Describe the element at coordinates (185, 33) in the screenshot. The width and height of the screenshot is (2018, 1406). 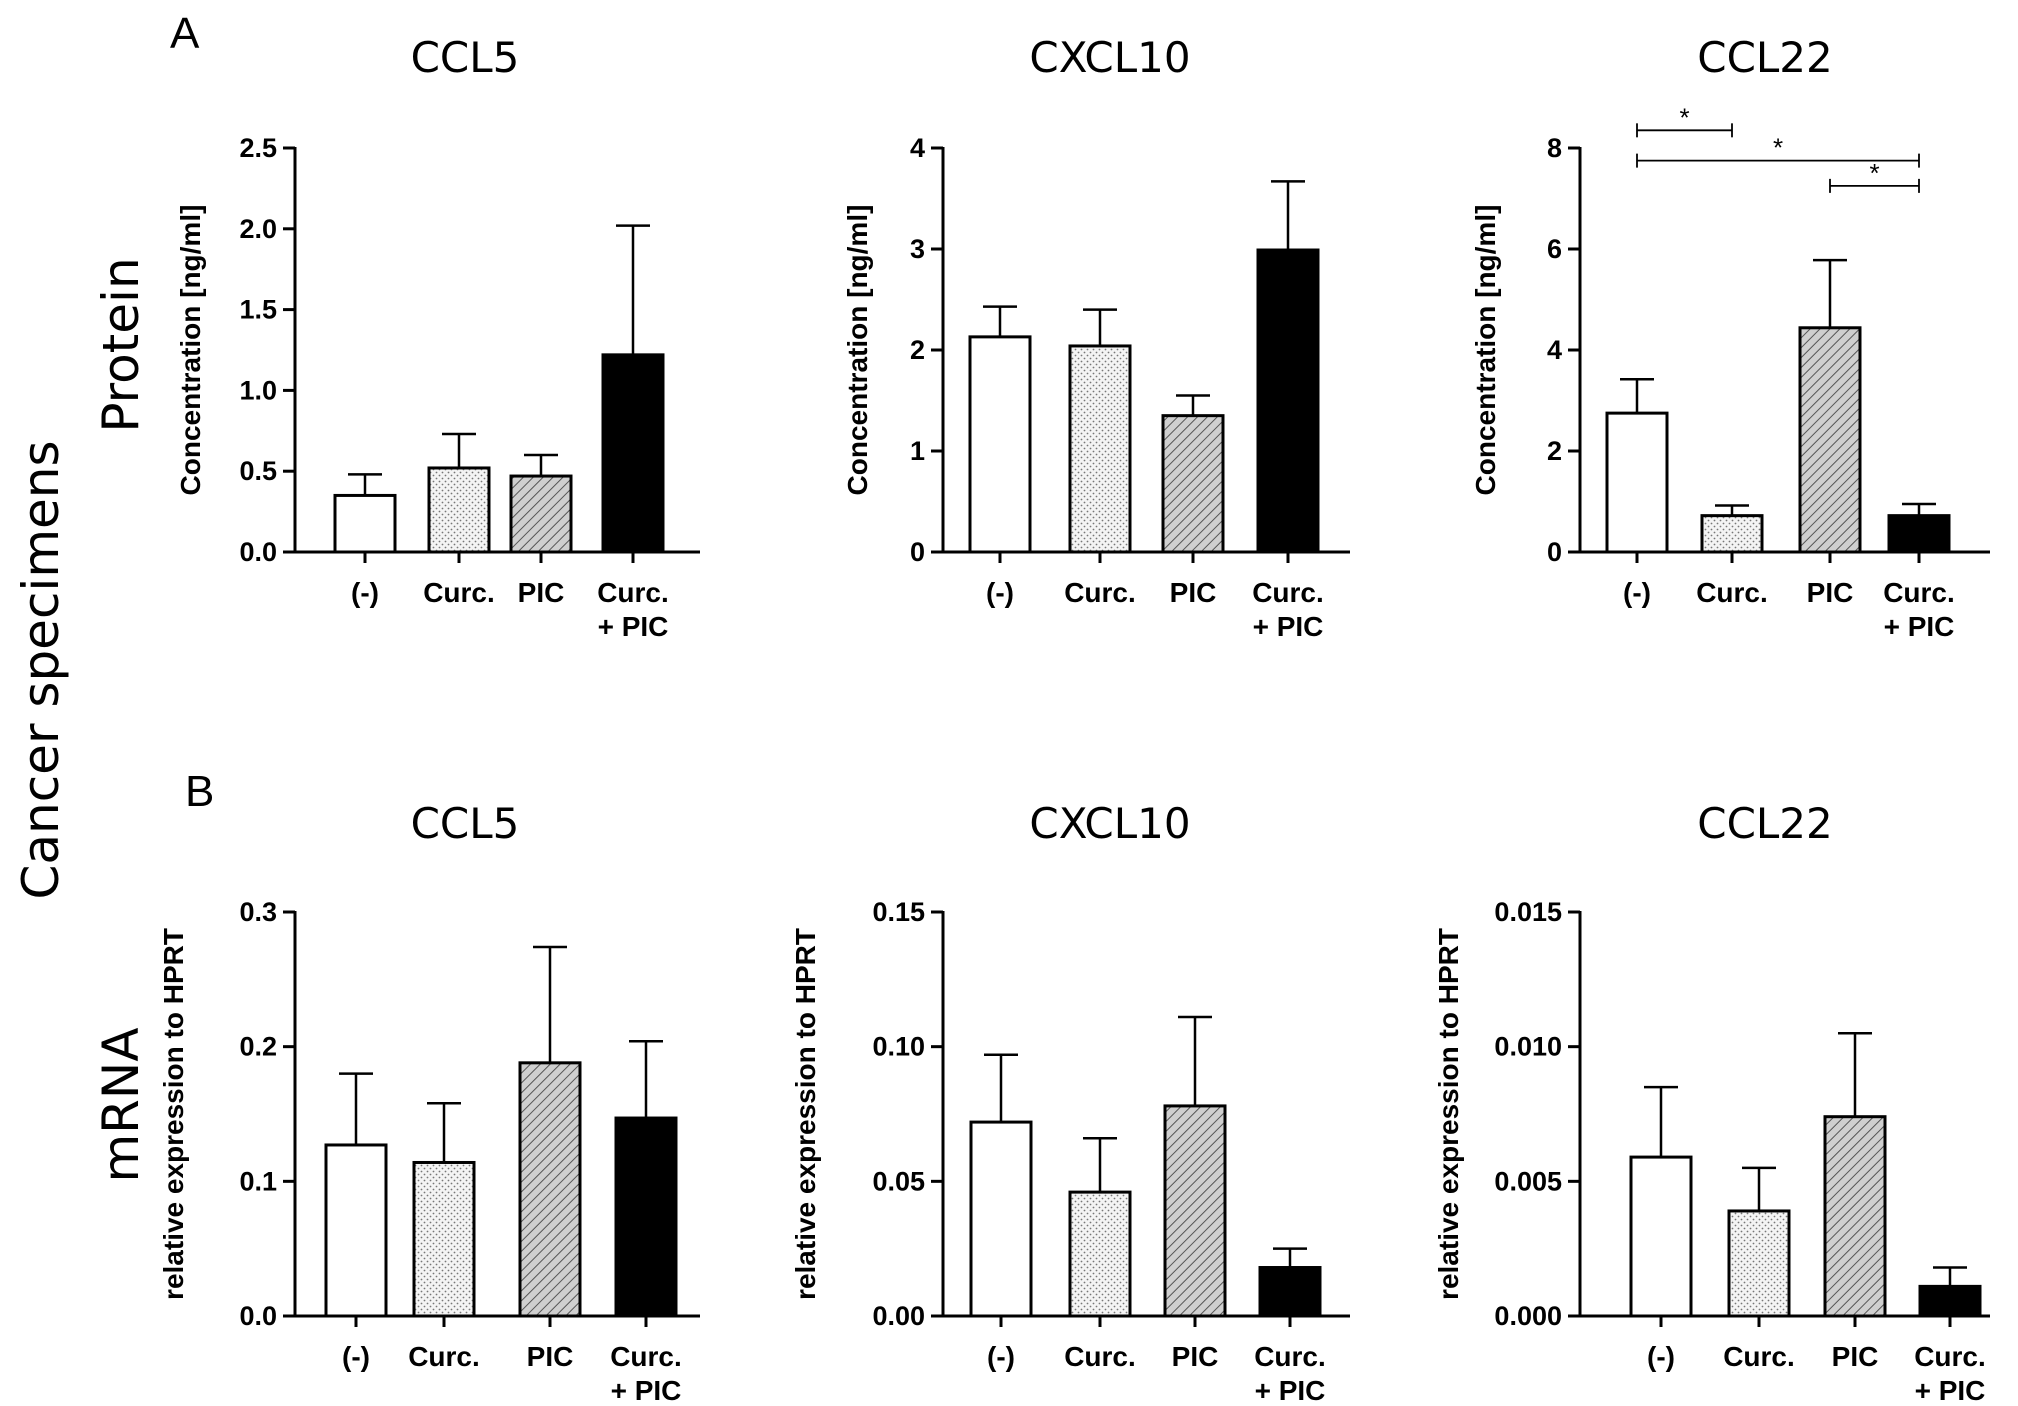
I see `panel-letter-a: A` at that location.